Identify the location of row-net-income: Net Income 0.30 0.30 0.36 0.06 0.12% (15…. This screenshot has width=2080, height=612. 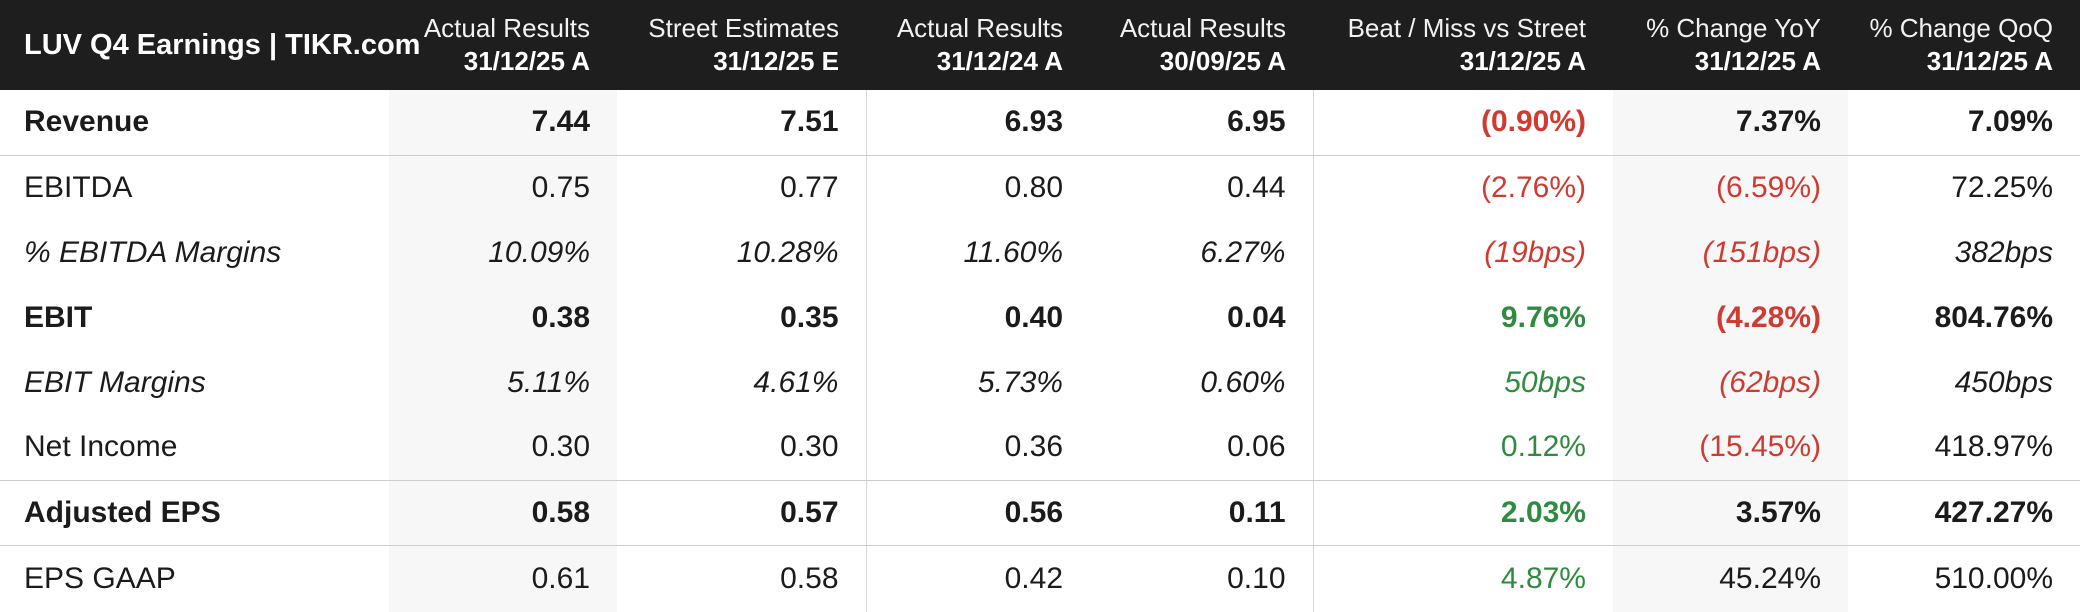
(1040, 448).